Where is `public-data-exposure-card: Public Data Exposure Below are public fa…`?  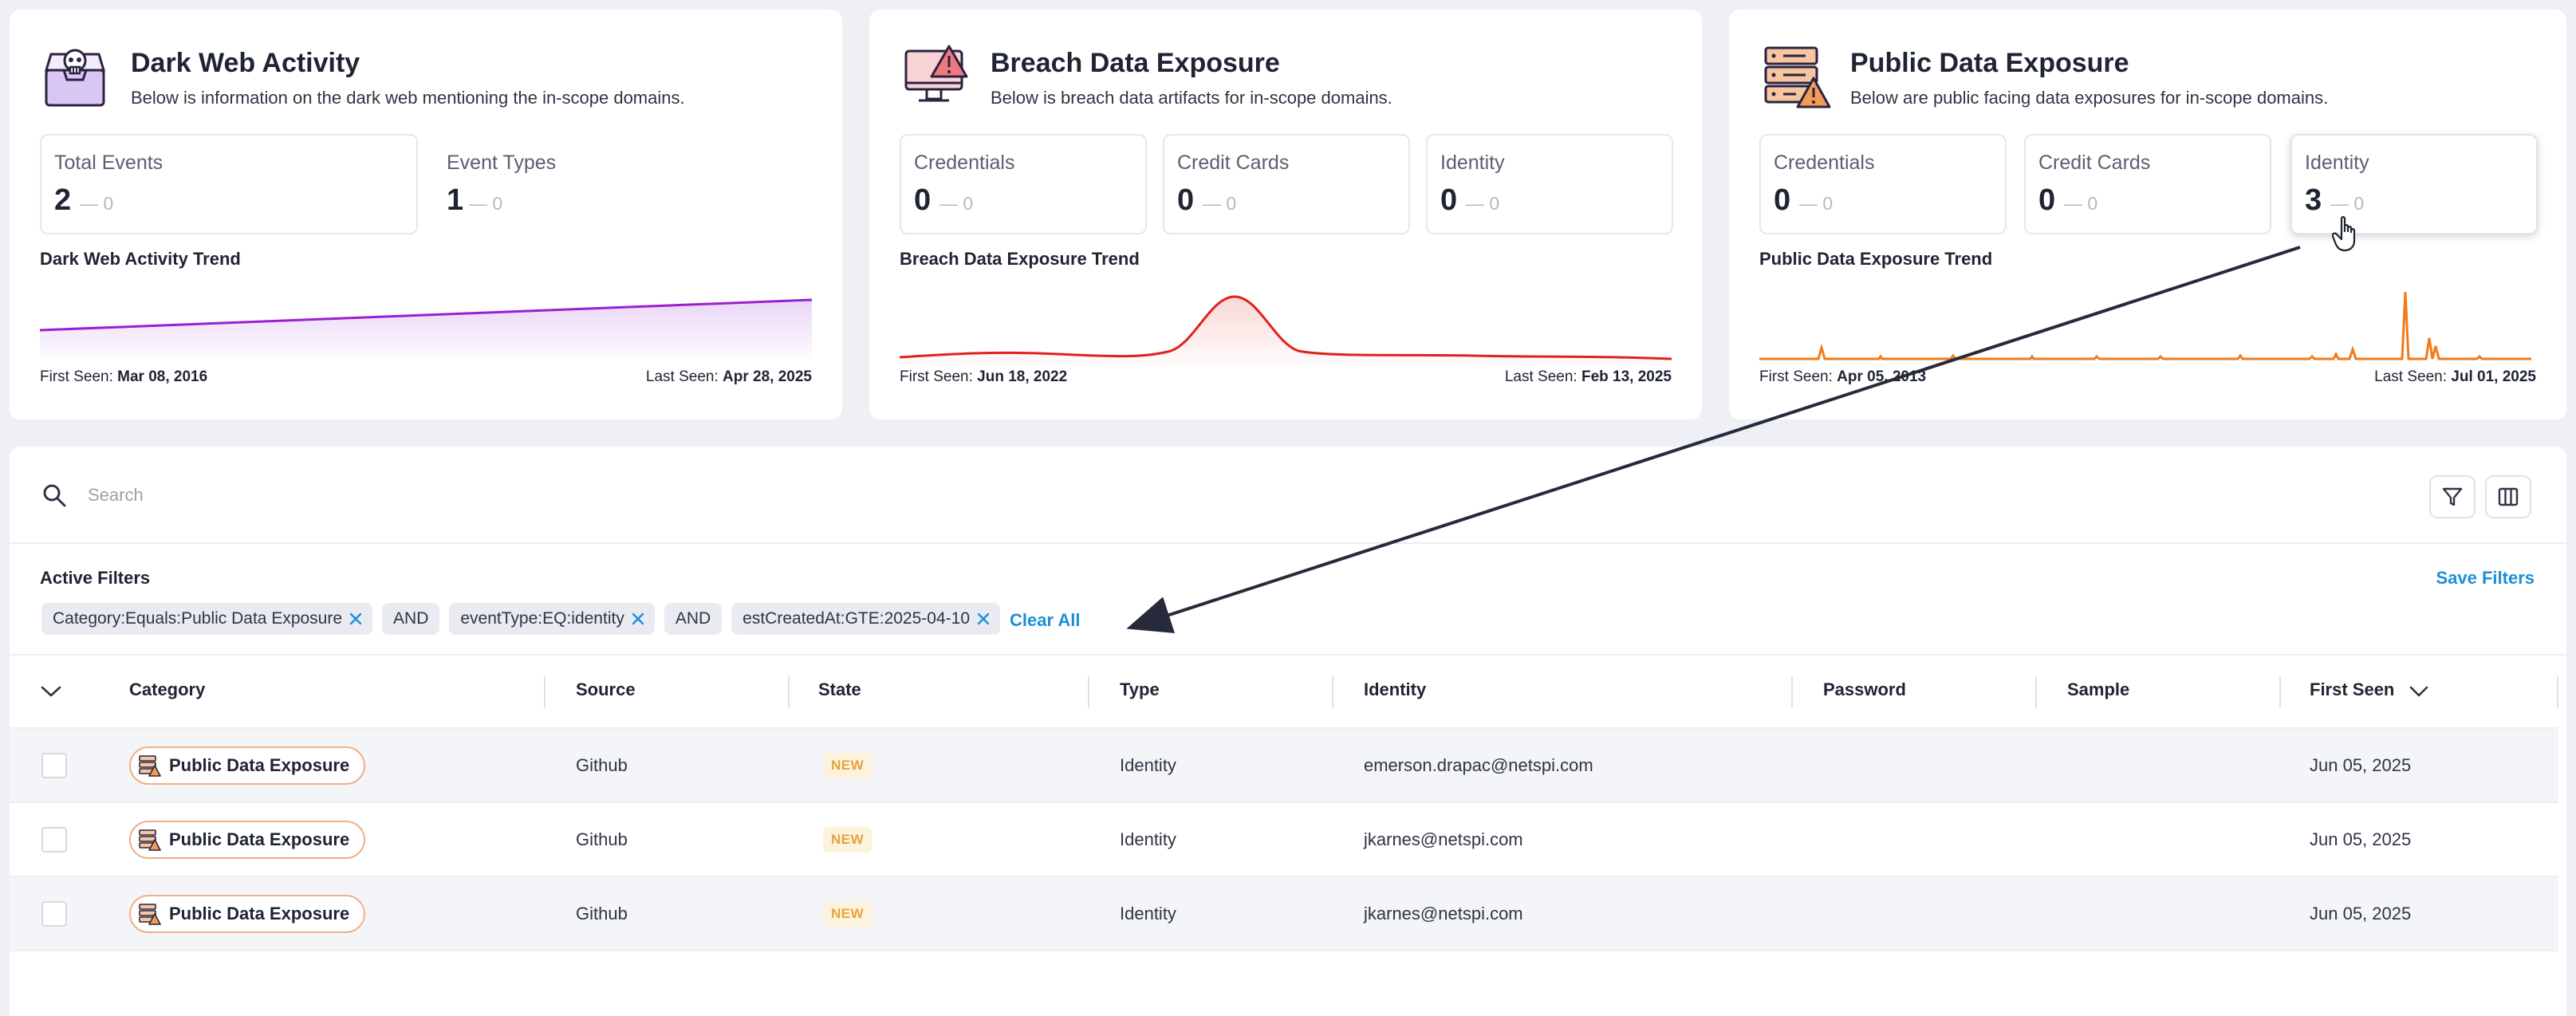
public-data-exposure-card: Public Data Exposure Below are public fa… is located at coordinates (2147, 214).